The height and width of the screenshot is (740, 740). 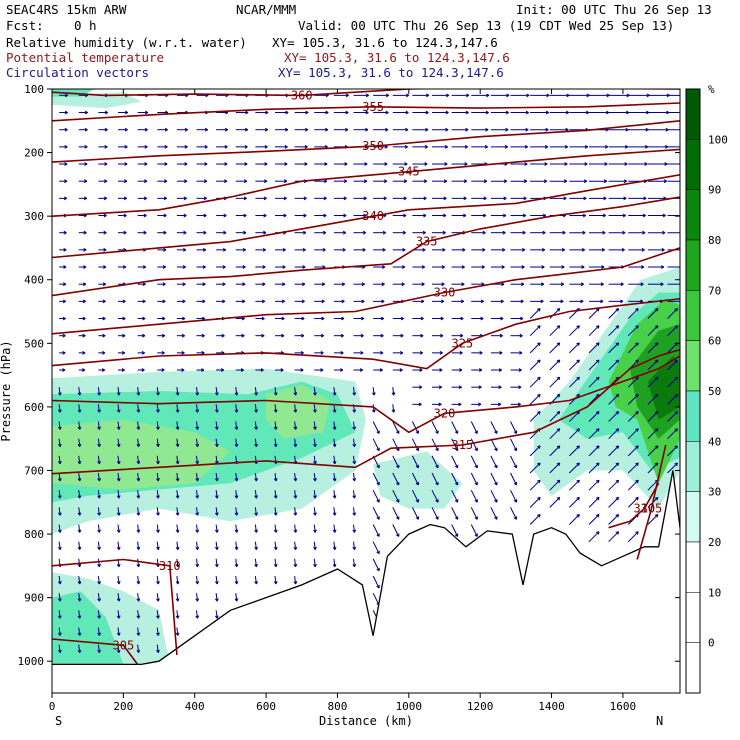 I want to click on x-tick-label: 200, so click(x=123, y=706).